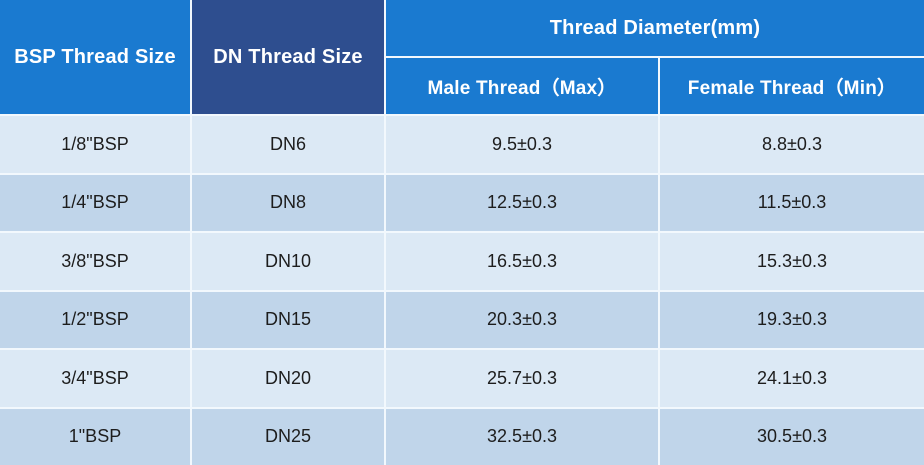 The width and height of the screenshot is (924, 465). I want to click on cell-dn-size: DN8, so click(288, 202).